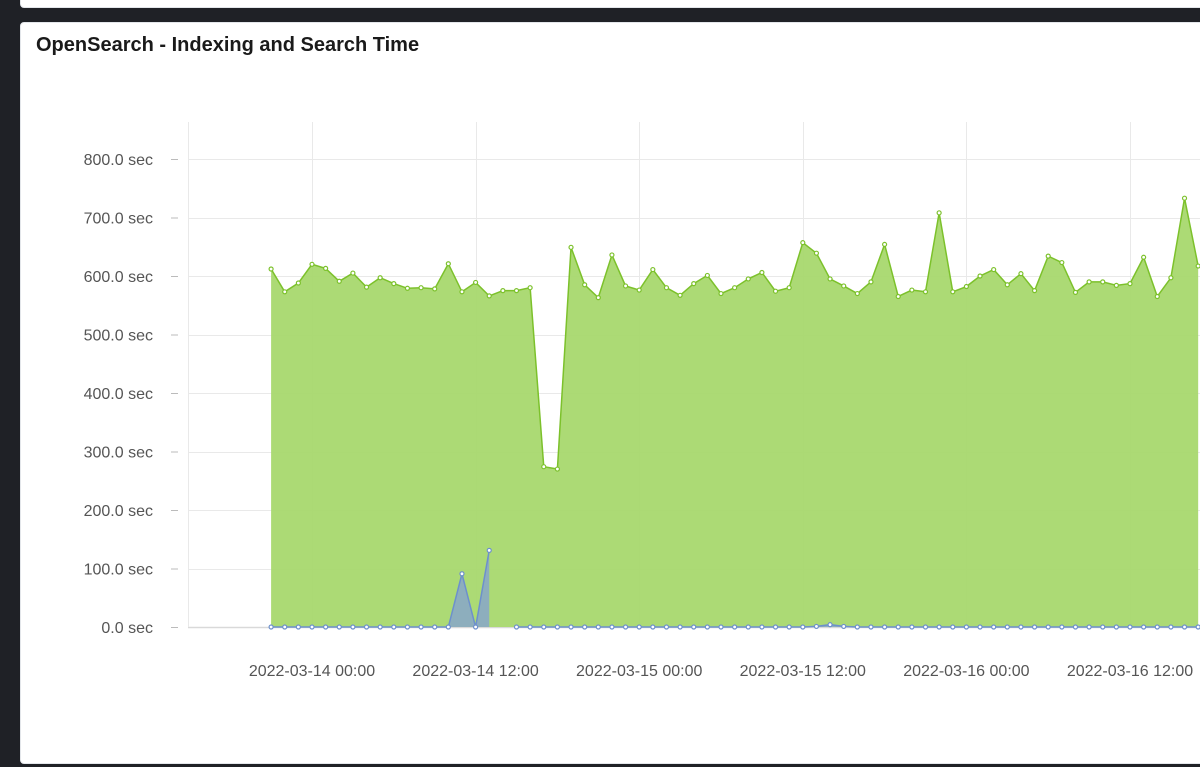 The width and height of the screenshot is (1200, 767). Describe the element at coordinates (118, 394) in the screenshot. I see `y-tick-label: 400.0 sec` at that location.